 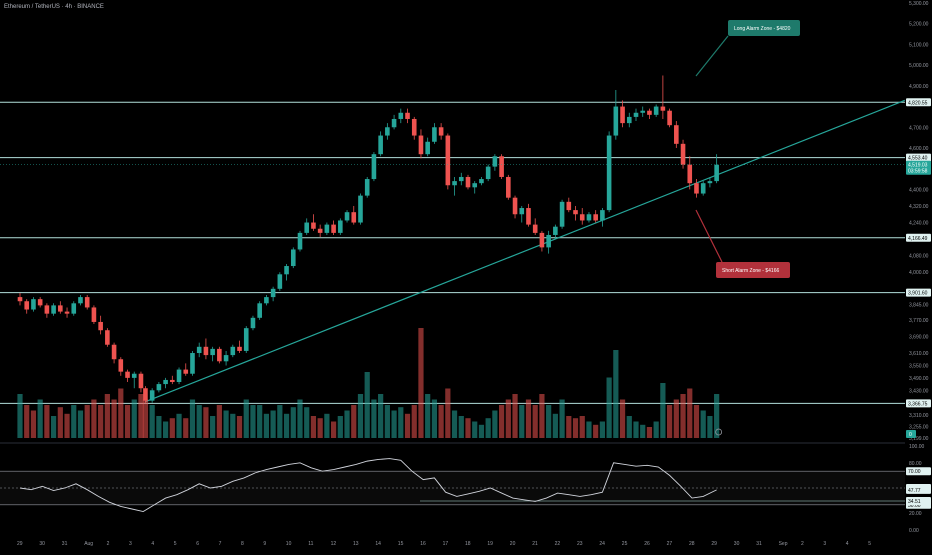 I want to click on level-4166-tag, so click(x=918, y=237).